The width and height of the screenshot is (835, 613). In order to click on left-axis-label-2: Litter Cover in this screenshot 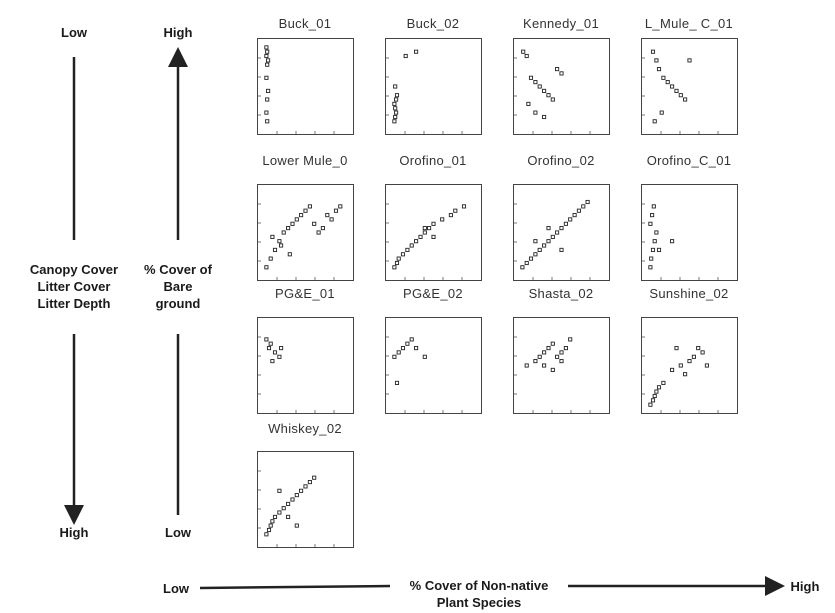, I will do `click(74, 286)`.